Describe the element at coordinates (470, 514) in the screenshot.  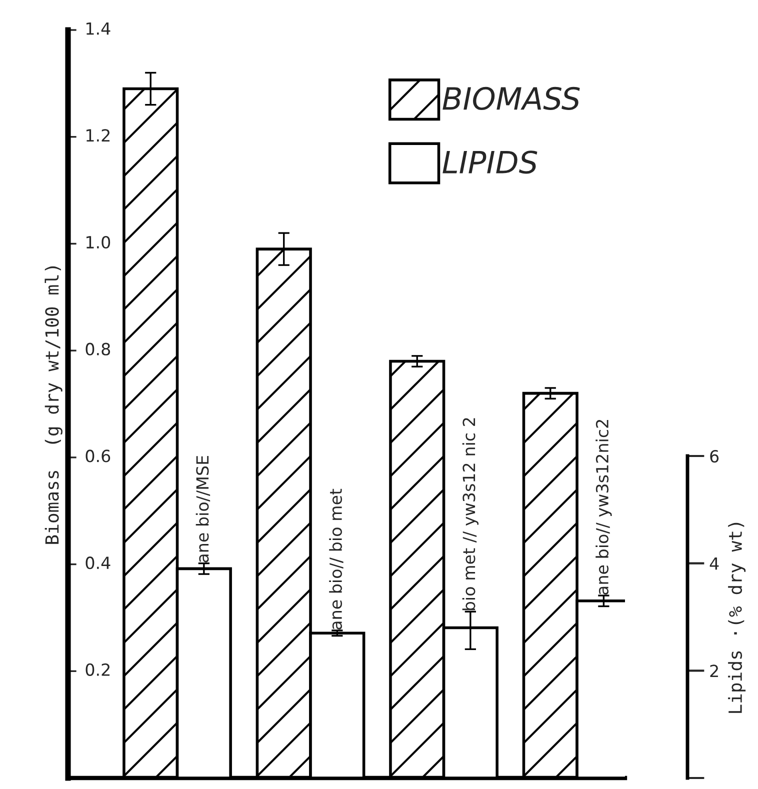
I see `x-tick-label: bio met // yw3s12 nic 2` at that location.